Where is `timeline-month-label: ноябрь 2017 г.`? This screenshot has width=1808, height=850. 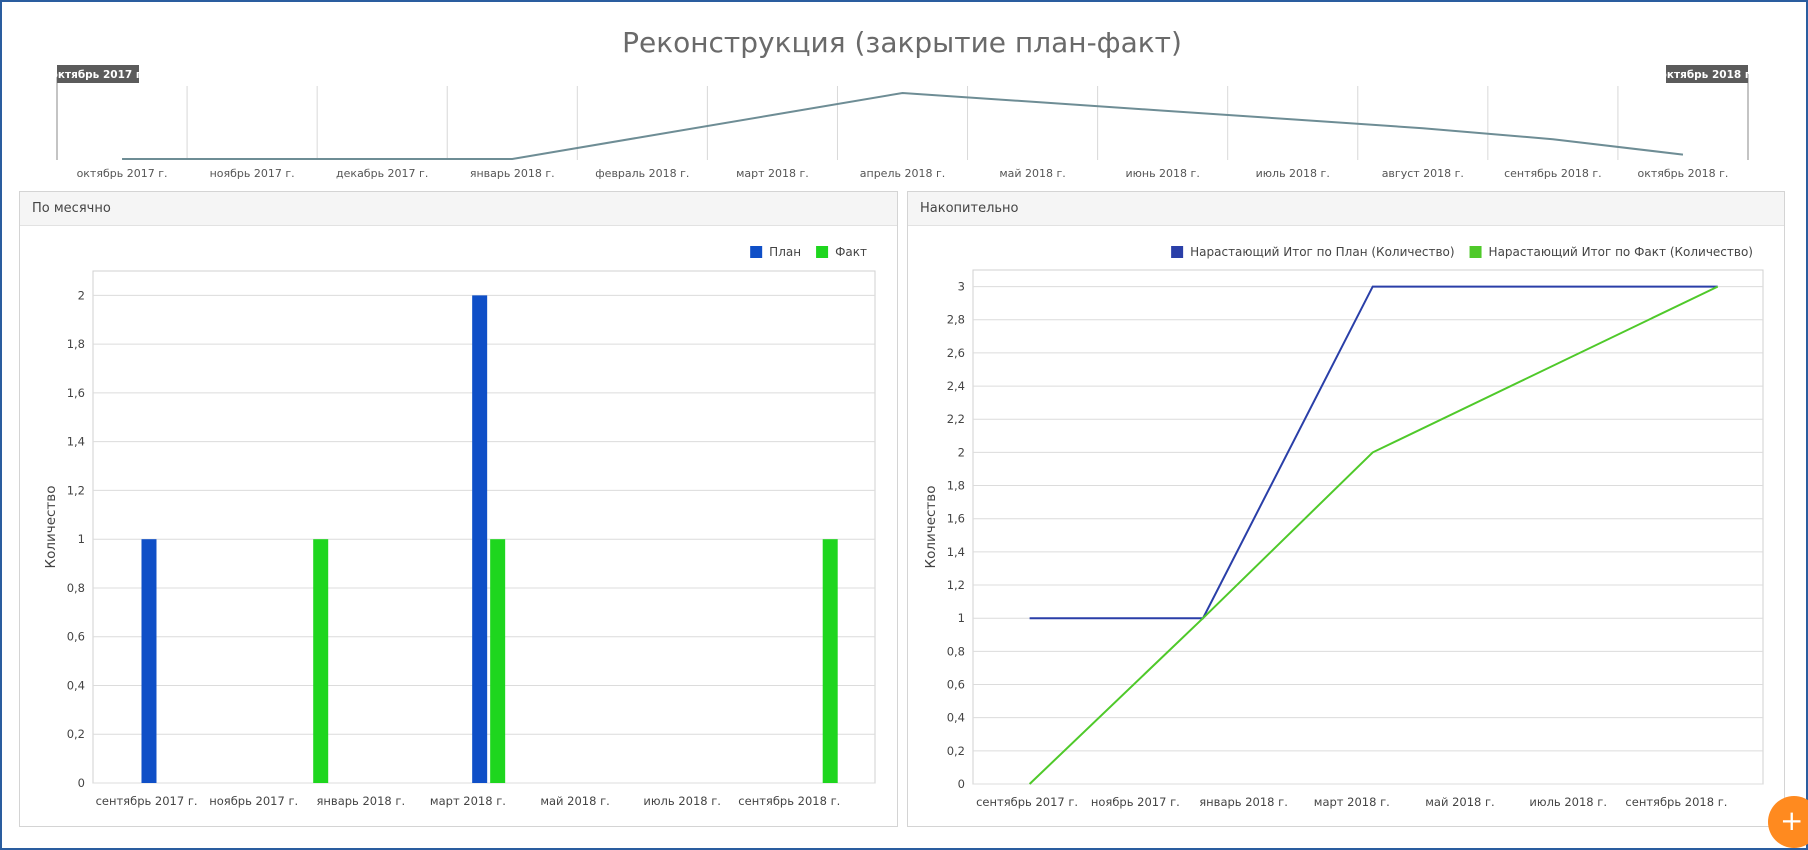
timeline-month-label: ноябрь 2017 г. is located at coordinates (252, 173).